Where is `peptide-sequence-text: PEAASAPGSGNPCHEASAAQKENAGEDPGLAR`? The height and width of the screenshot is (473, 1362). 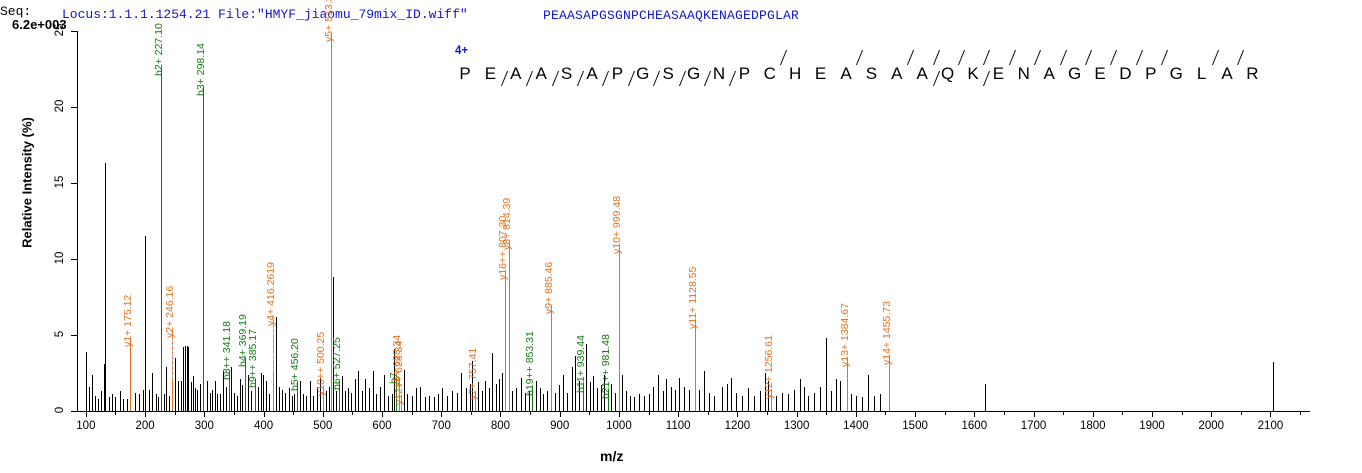
peptide-sequence-text: PEAASAPGSGNPCHEASAAQKENAGEDPGLAR is located at coordinates (671, 15).